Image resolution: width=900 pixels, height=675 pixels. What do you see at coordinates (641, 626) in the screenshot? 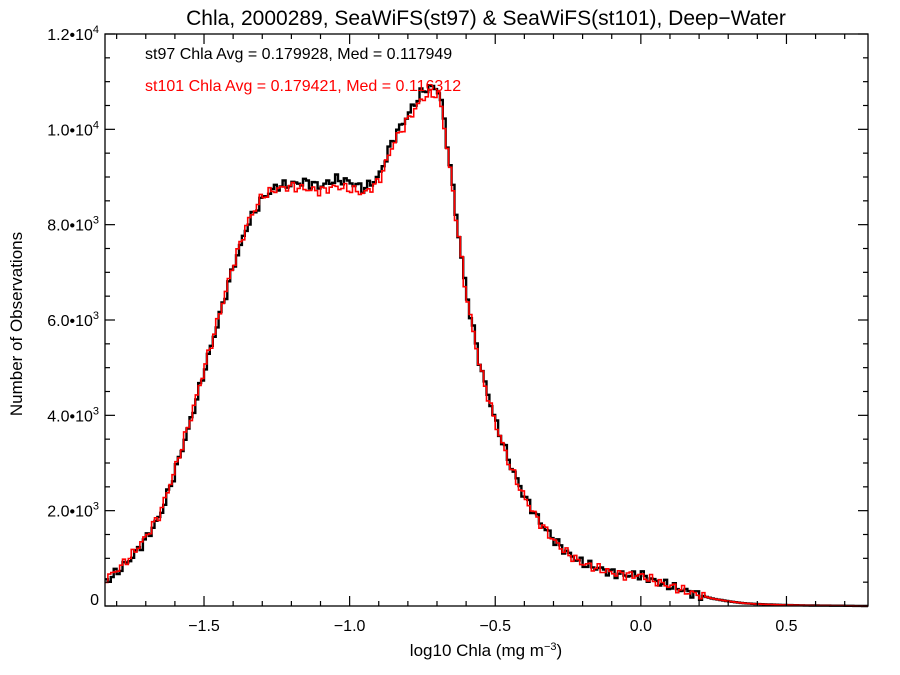
I see `x-tick-label: 0.0` at bounding box center [641, 626].